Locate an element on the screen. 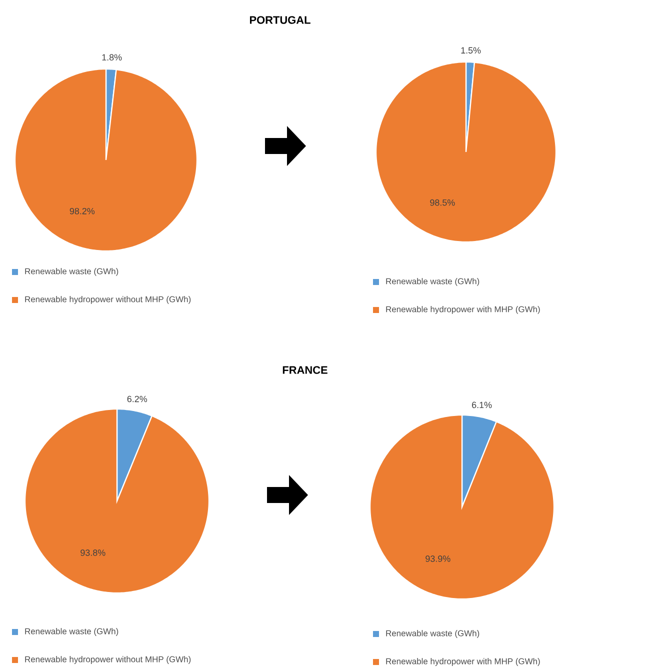 The height and width of the screenshot is (667, 657). text: PORTUGAL is located at coordinates (280, 20).